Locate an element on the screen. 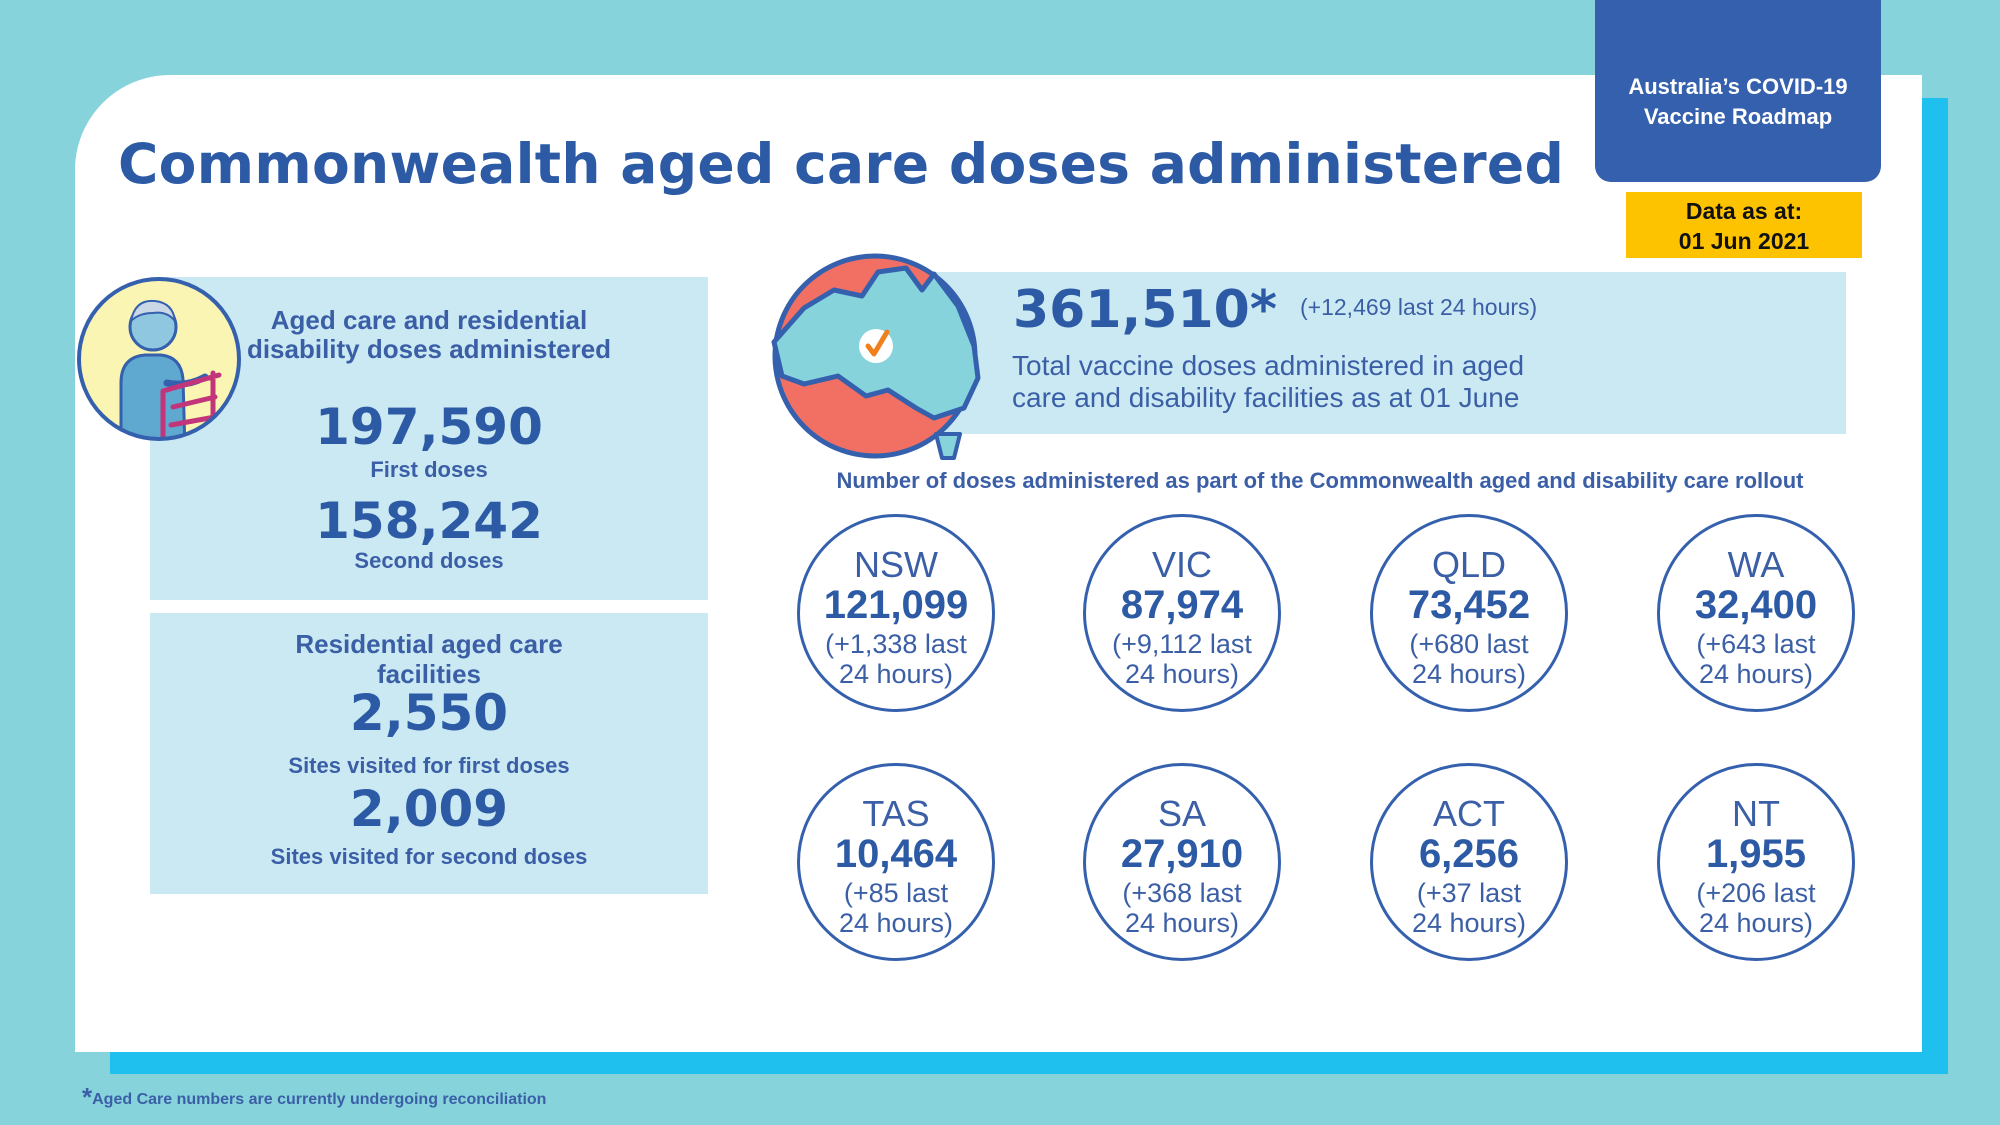 This screenshot has height=1125, width=2000. state-count: 87,974 is located at coordinates (1182, 605).